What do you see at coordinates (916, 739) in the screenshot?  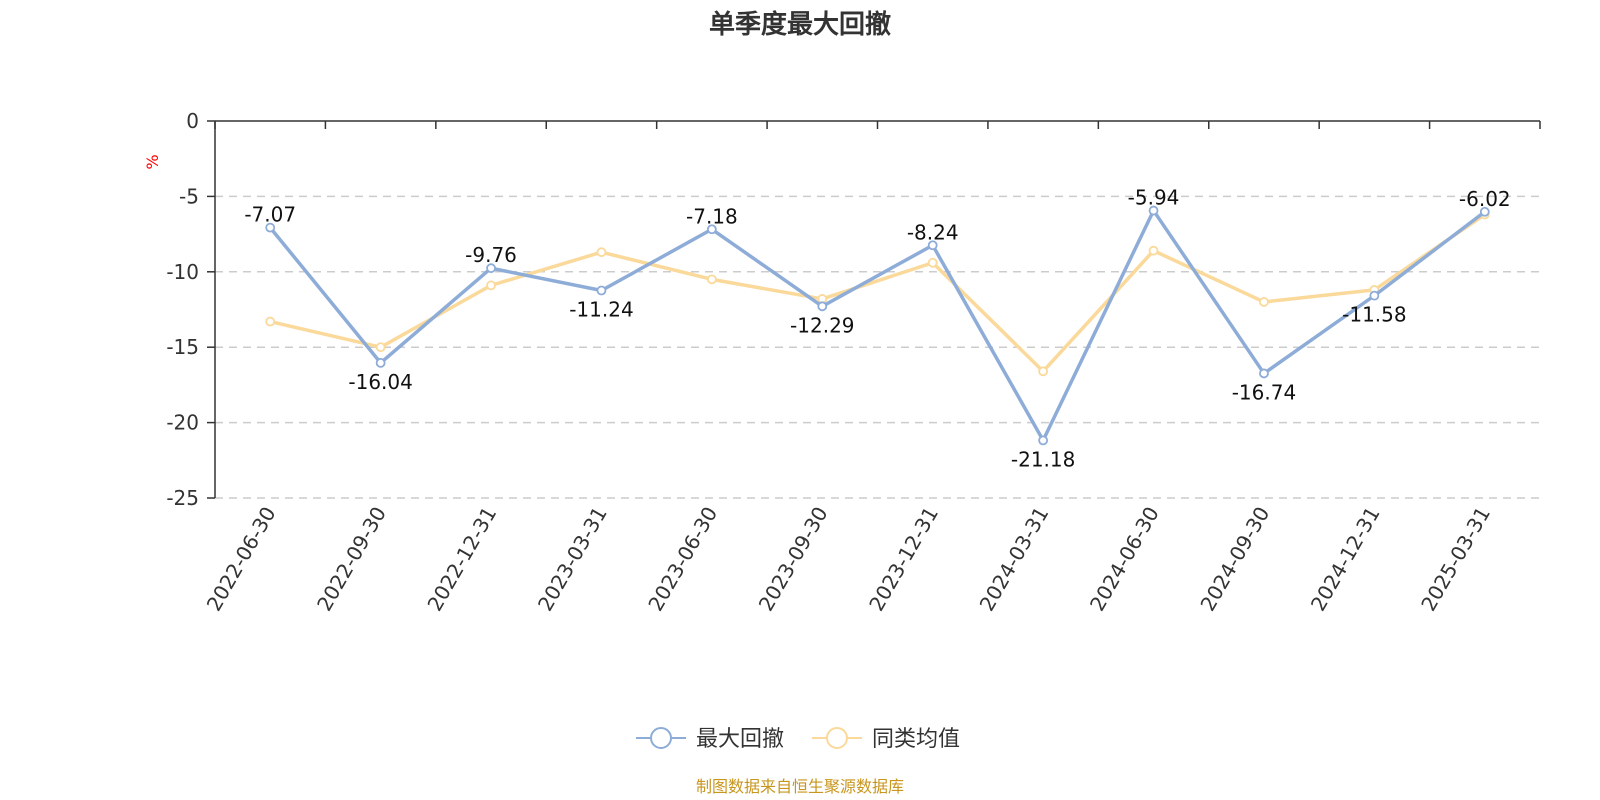 I see `legend-label-series-2: 同类均值` at bounding box center [916, 739].